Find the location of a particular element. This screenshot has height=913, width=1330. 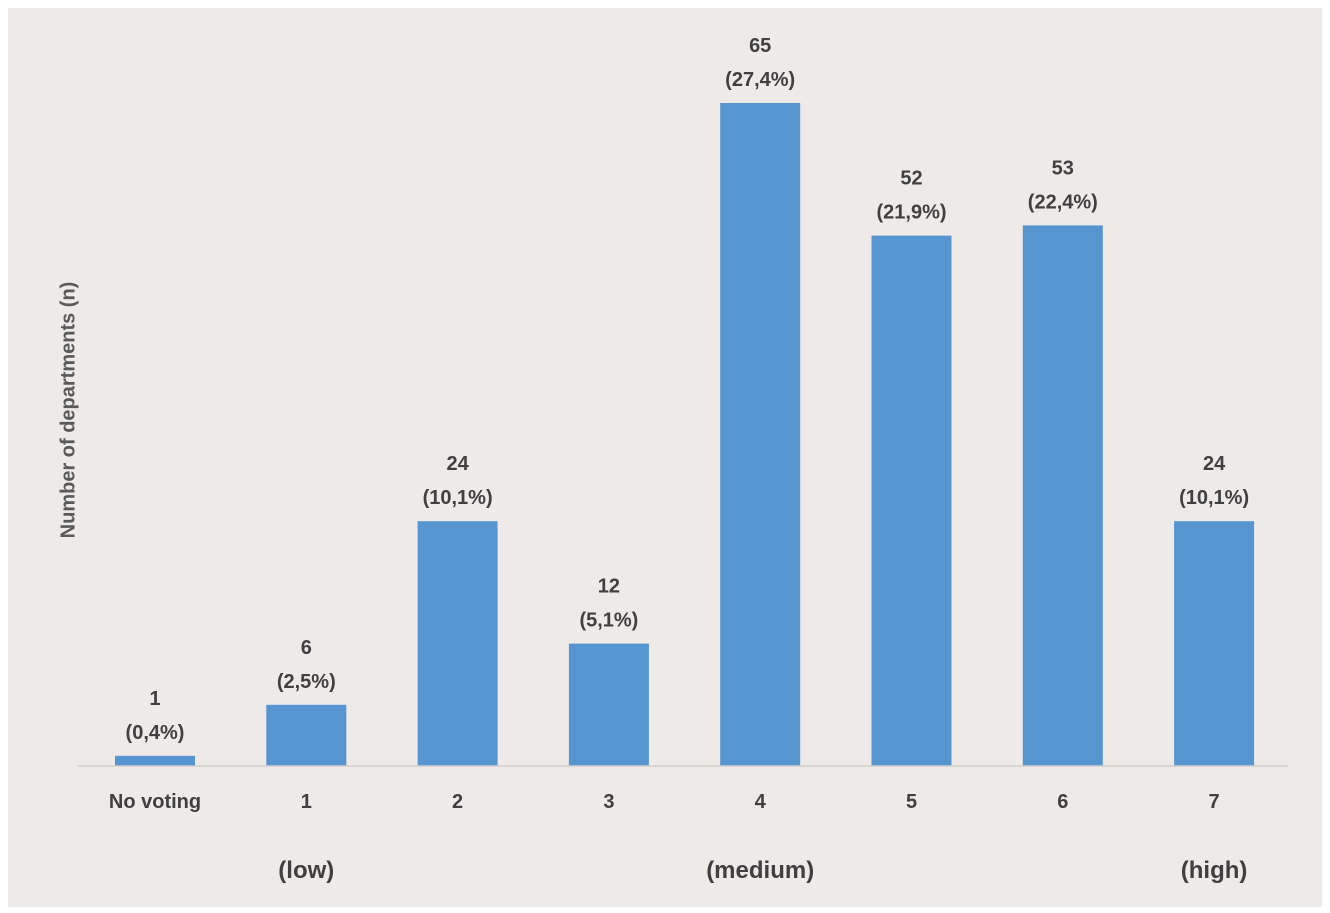

data-label-percent: (22,4%) is located at coordinates (1063, 202).